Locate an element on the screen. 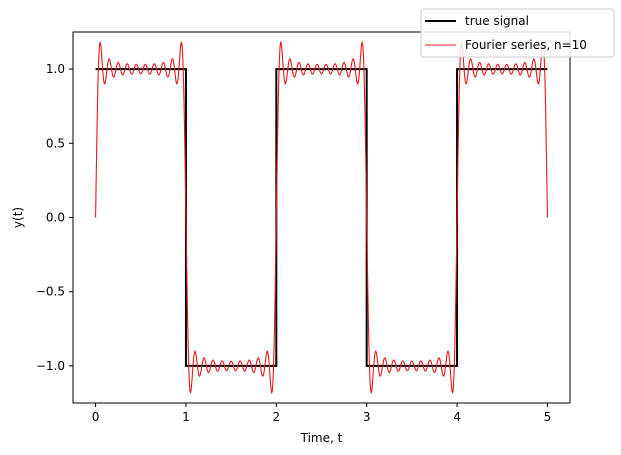 This screenshot has width=621, height=455. legend-box is located at coordinates (517, 33).